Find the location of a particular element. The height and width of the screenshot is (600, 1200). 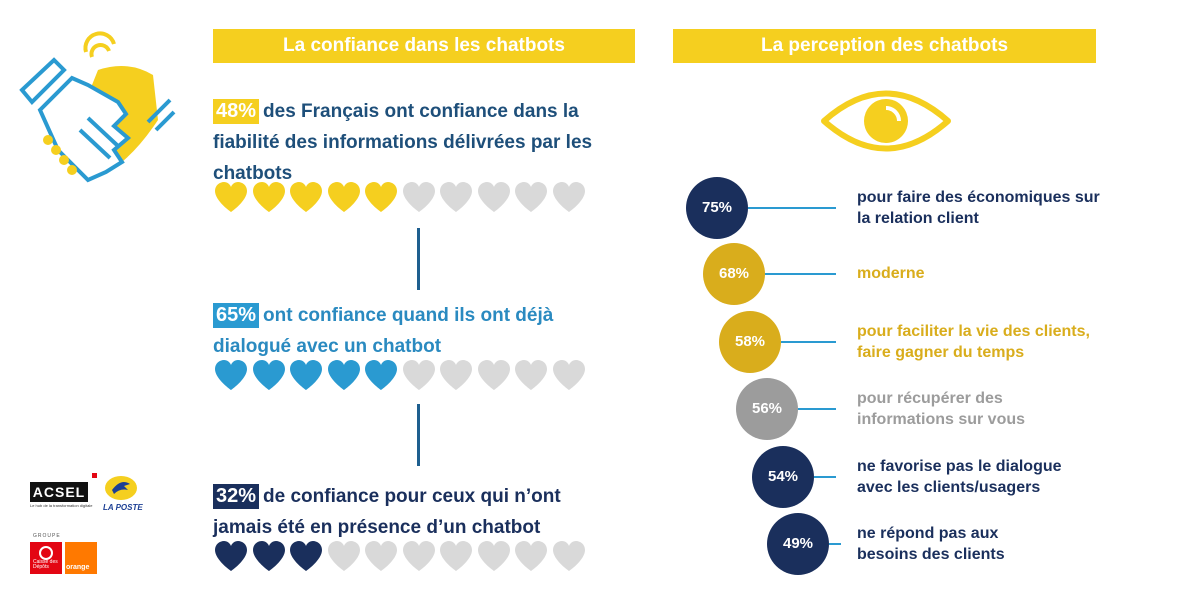

acsel-logo: ACSEL is located at coordinates (59, 492).